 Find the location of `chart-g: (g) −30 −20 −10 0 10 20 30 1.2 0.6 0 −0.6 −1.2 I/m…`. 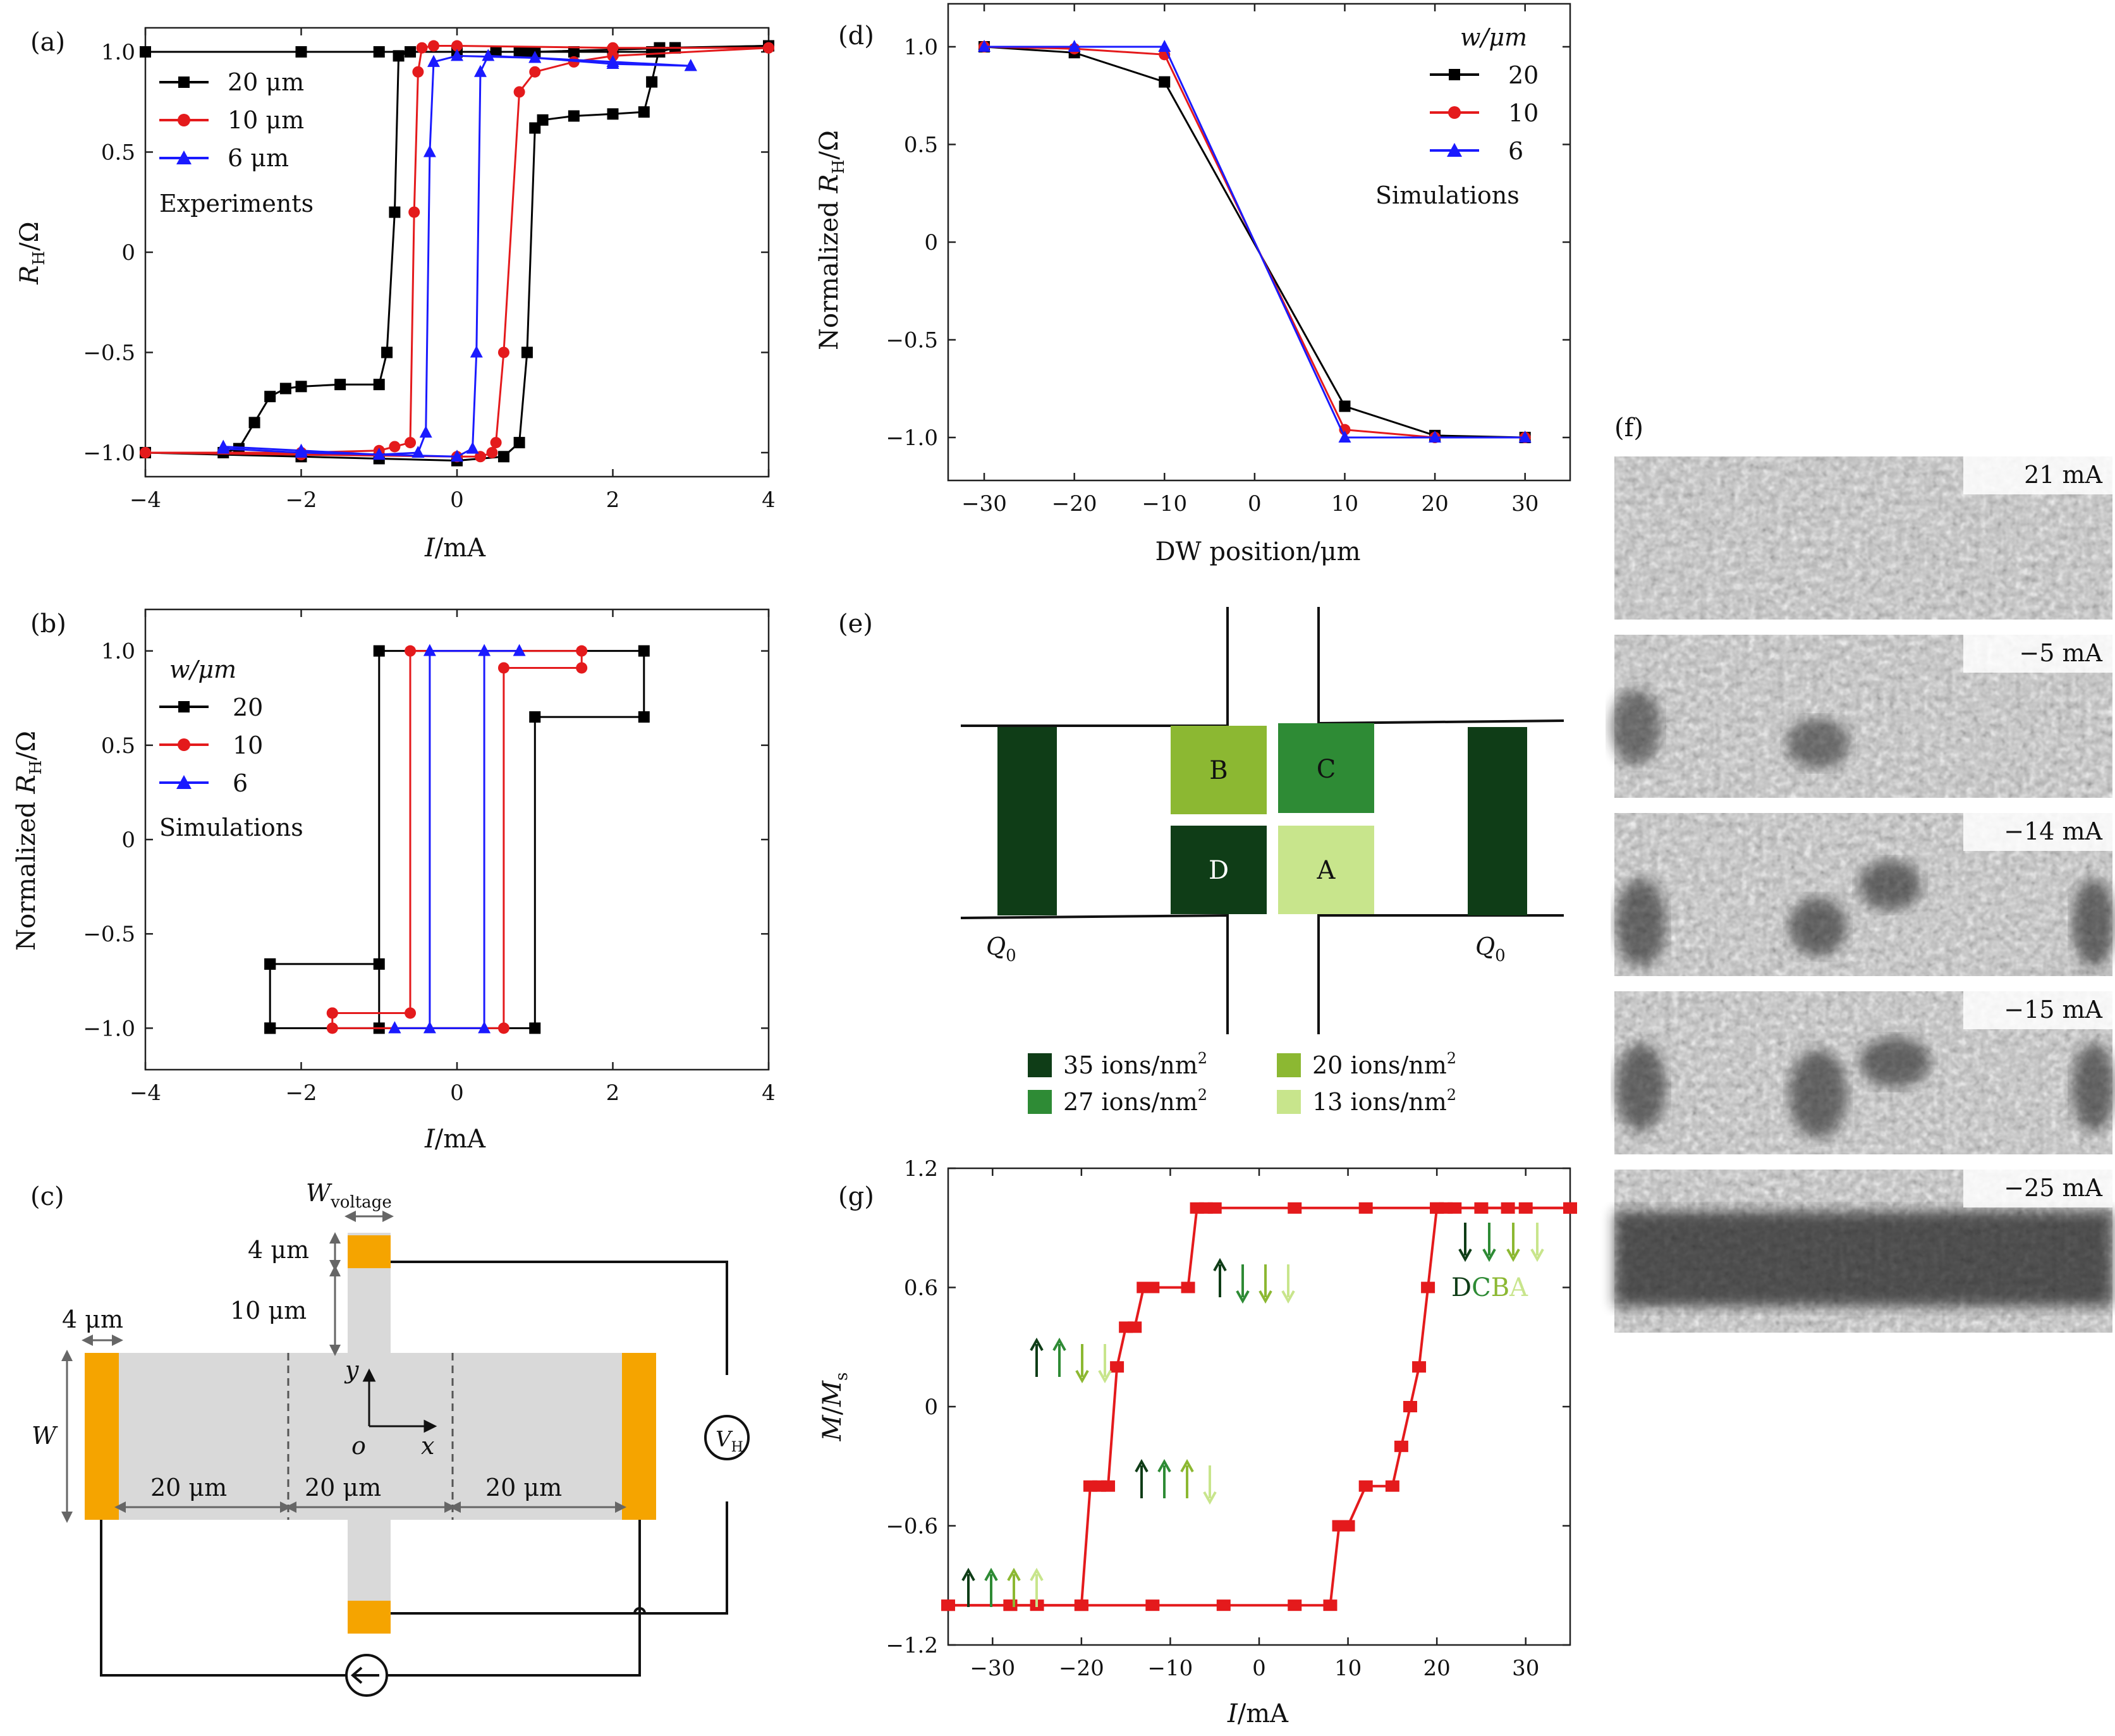

chart-g: (g) −30 −20 −10 0 10 20 30 1.2 0.6 0 −0.6 −1.2 I/m… is located at coordinates (1197, 1442).